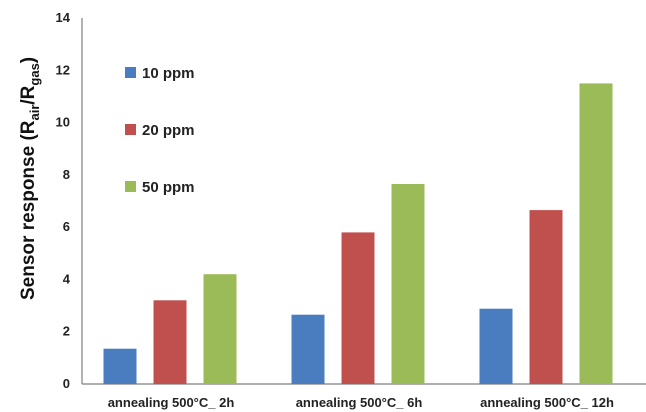 Image resolution: width=646 pixels, height=412 pixels. Describe the element at coordinates (547, 402) in the screenshot. I see `category-label: annealing 500°C_ 12h` at that location.